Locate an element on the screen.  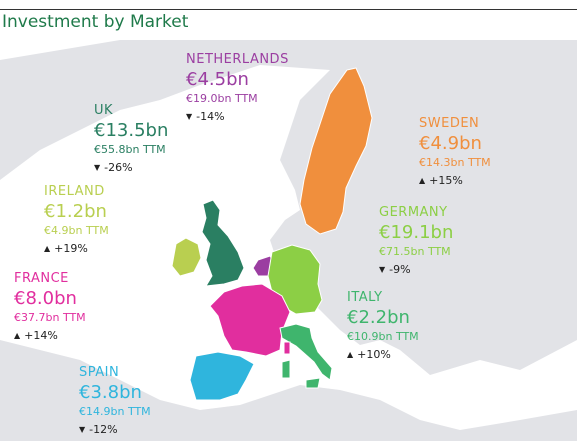
map-region-italy-sardinia is located at coordinates (286, 369).